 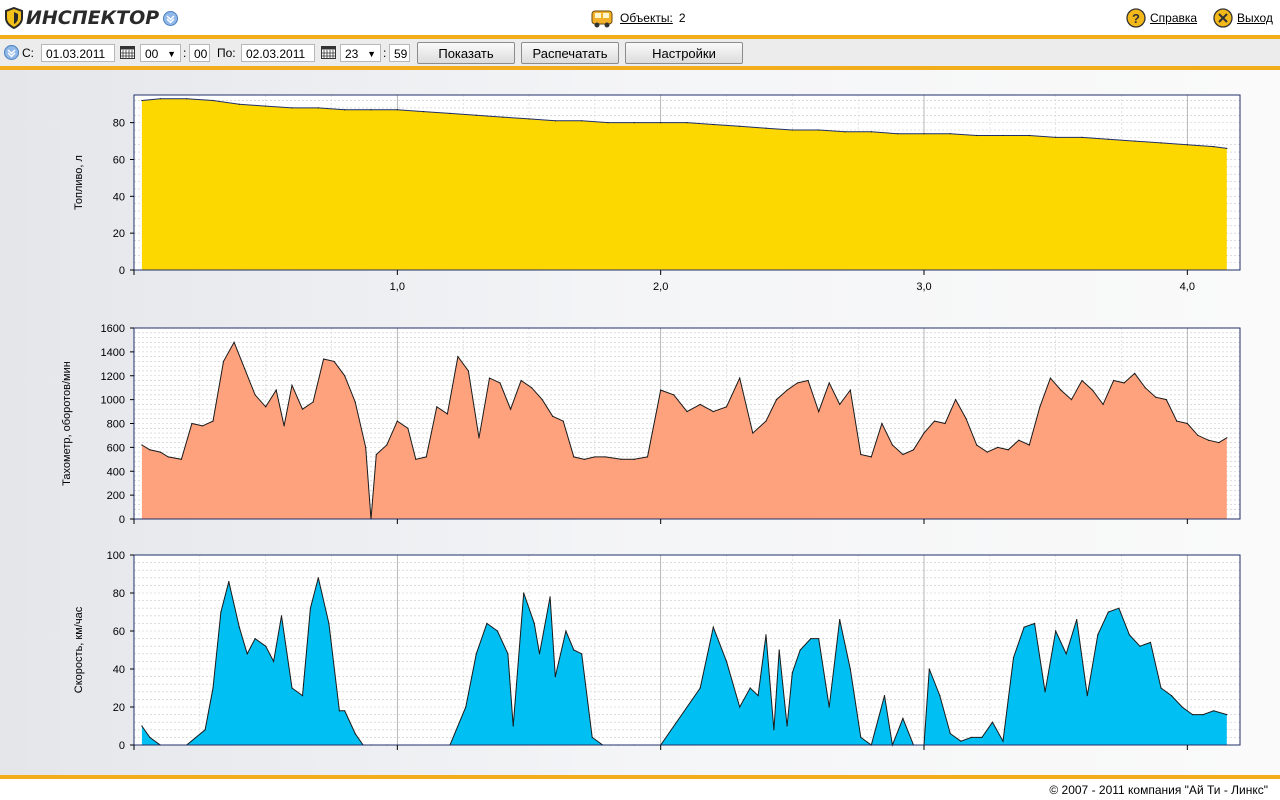 What do you see at coordinates (78, 53) in the screenshot?
I see `from-date-field: 01.03.2011` at bounding box center [78, 53].